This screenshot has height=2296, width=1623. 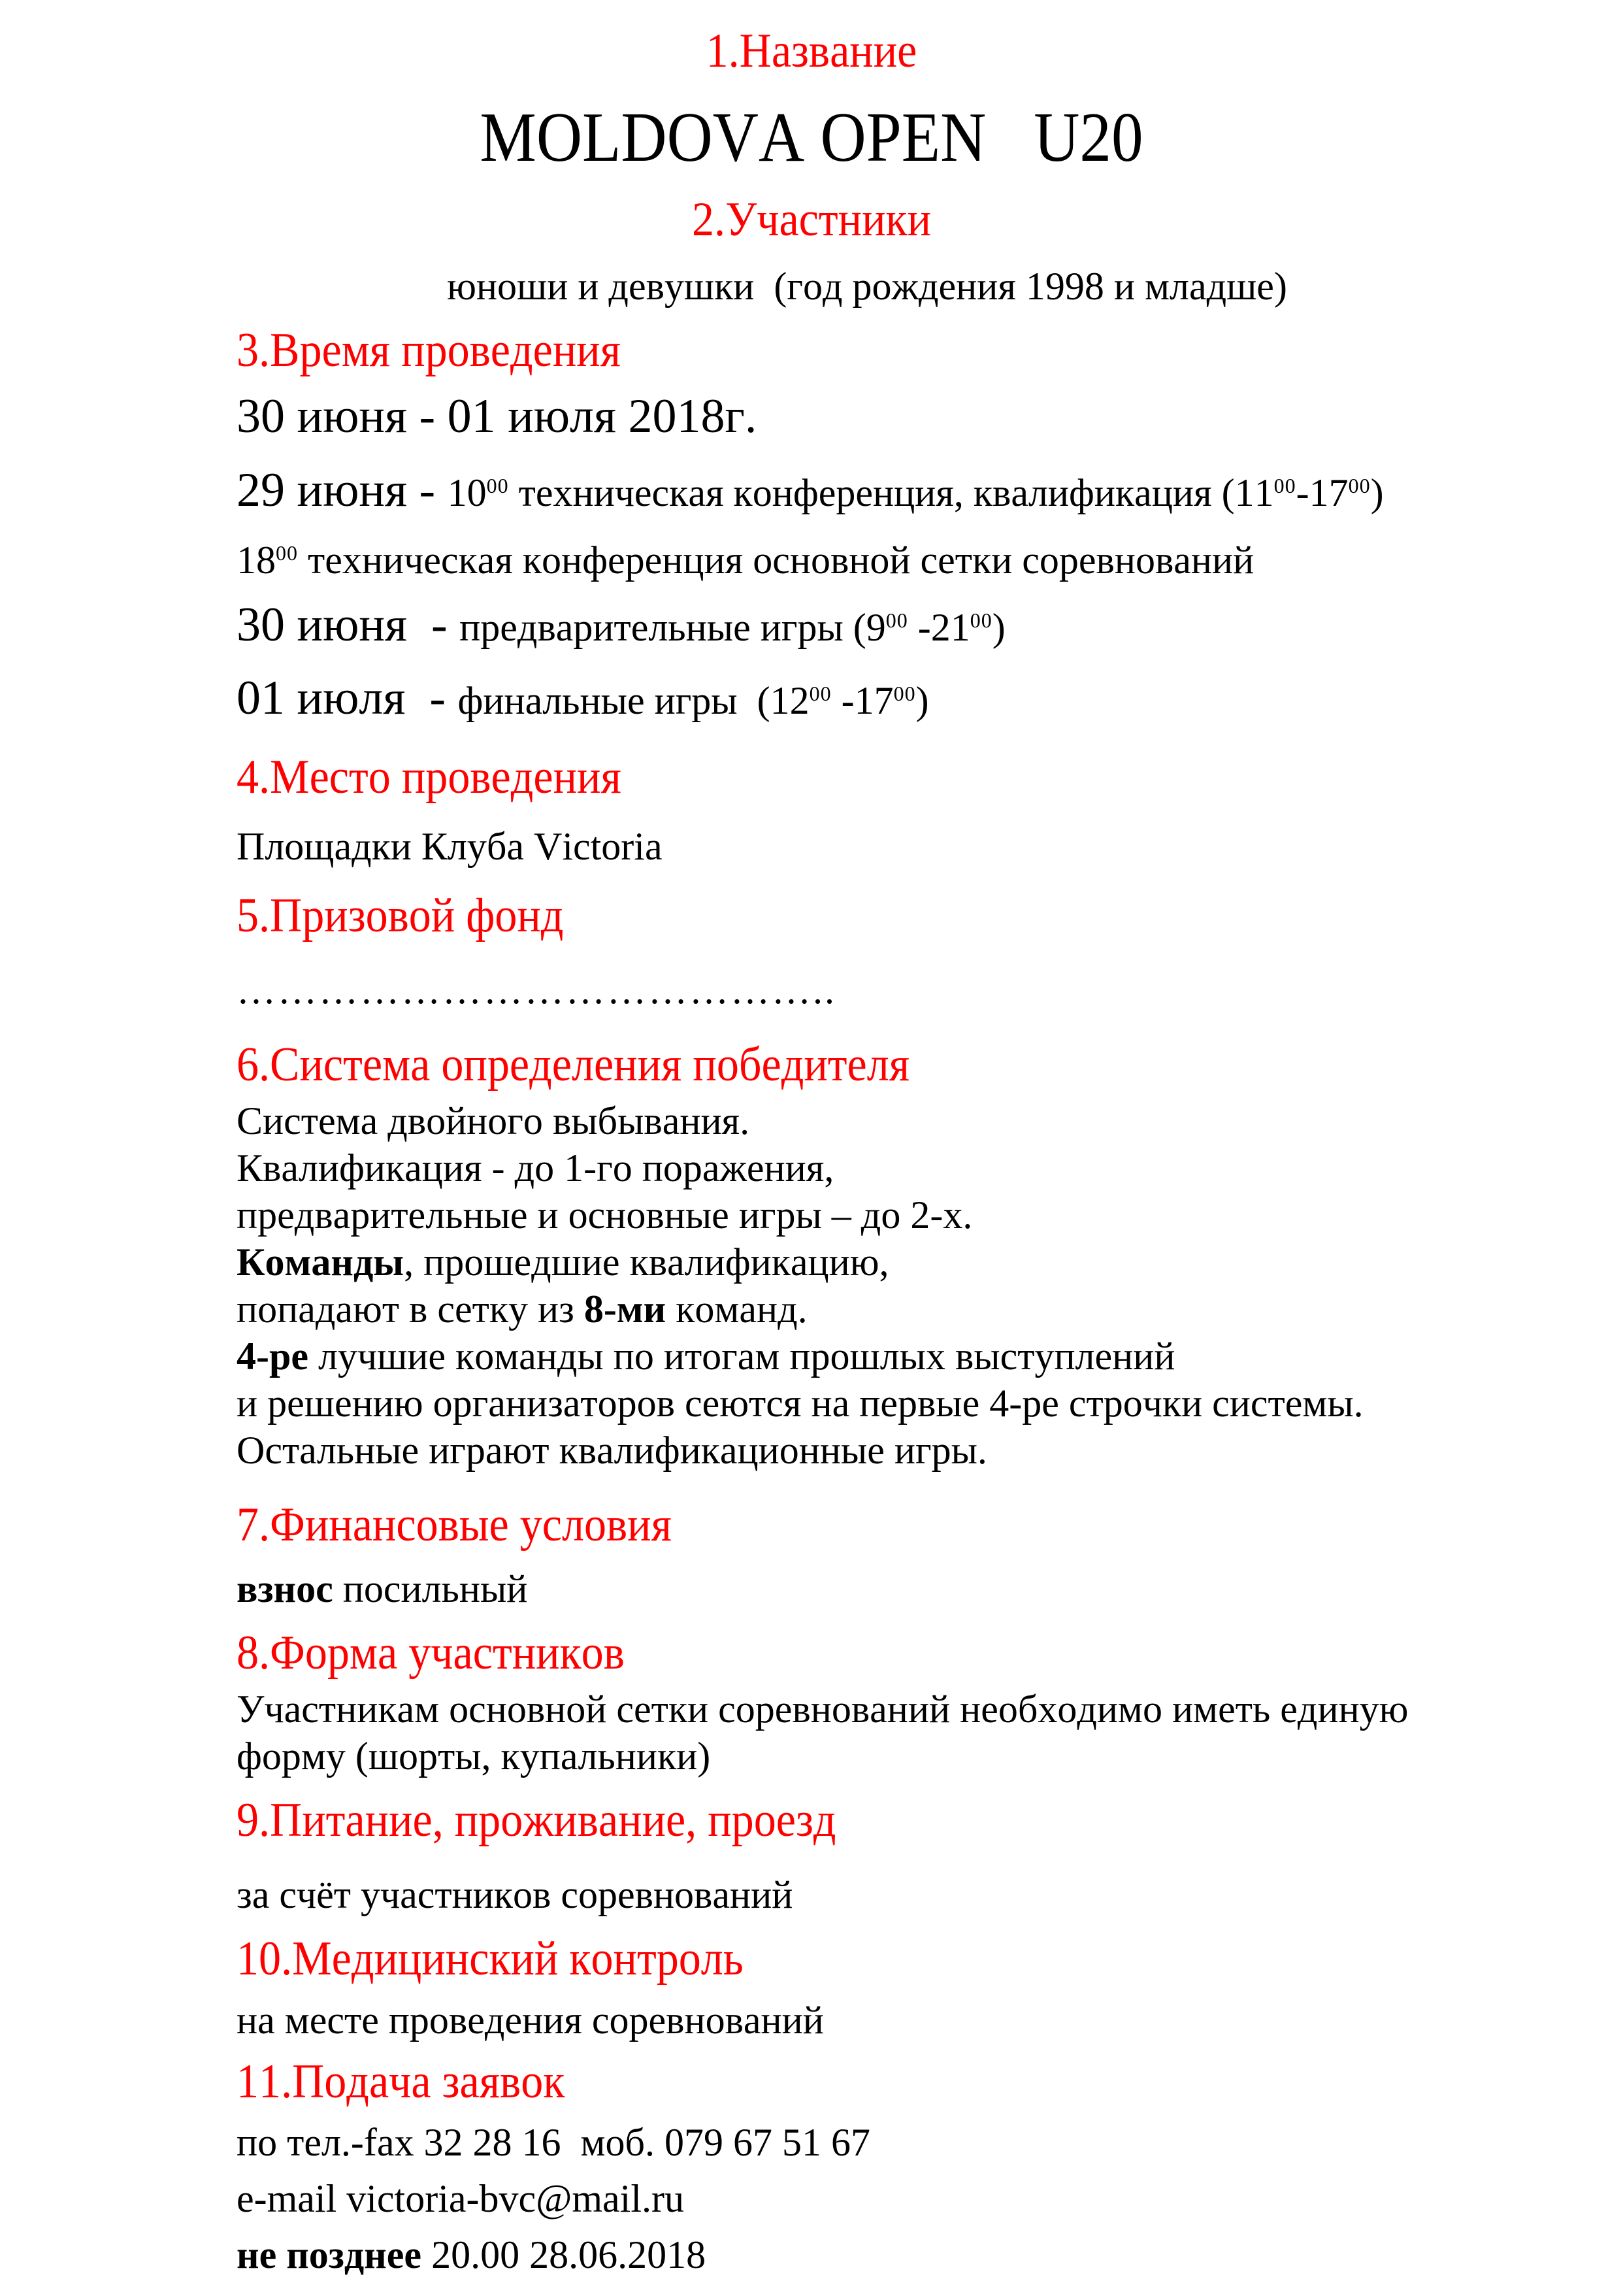 What do you see at coordinates (491, 1959) in the screenshot?
I see `section-10-heading: 10.Медицинский контроль` at bounding box center [491, 1959].